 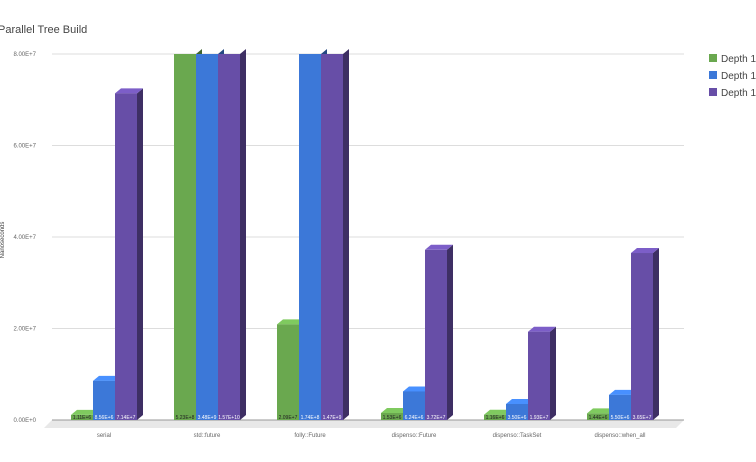 What do you see at coordinates (207, 436) in the screenshot?
I see `x-tick-label: std::future` at bounding box center [207, 436].